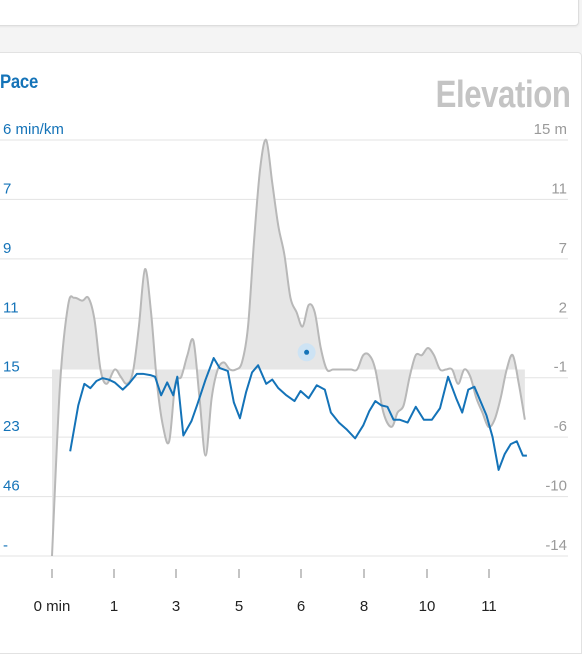 The image size is (582, 654). I want to click on pace-tick-label: 6 min/km, so click(33, 129).